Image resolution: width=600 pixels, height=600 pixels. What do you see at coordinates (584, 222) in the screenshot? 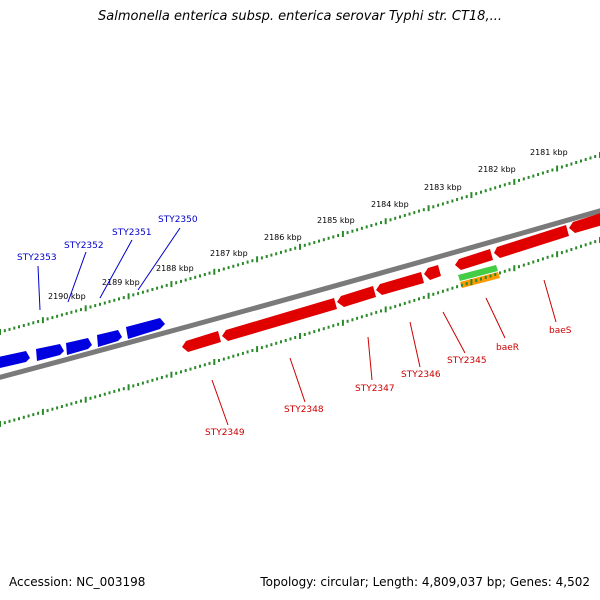
I see `gene-red-next` at bounding box center [584, 222].